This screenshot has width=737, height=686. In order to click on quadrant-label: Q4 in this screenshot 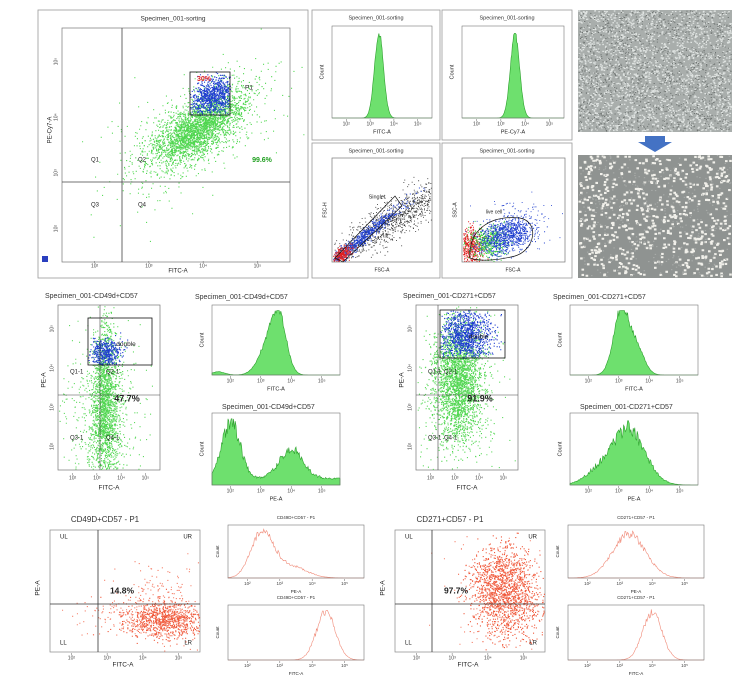, I will do `click(142, 206)`.